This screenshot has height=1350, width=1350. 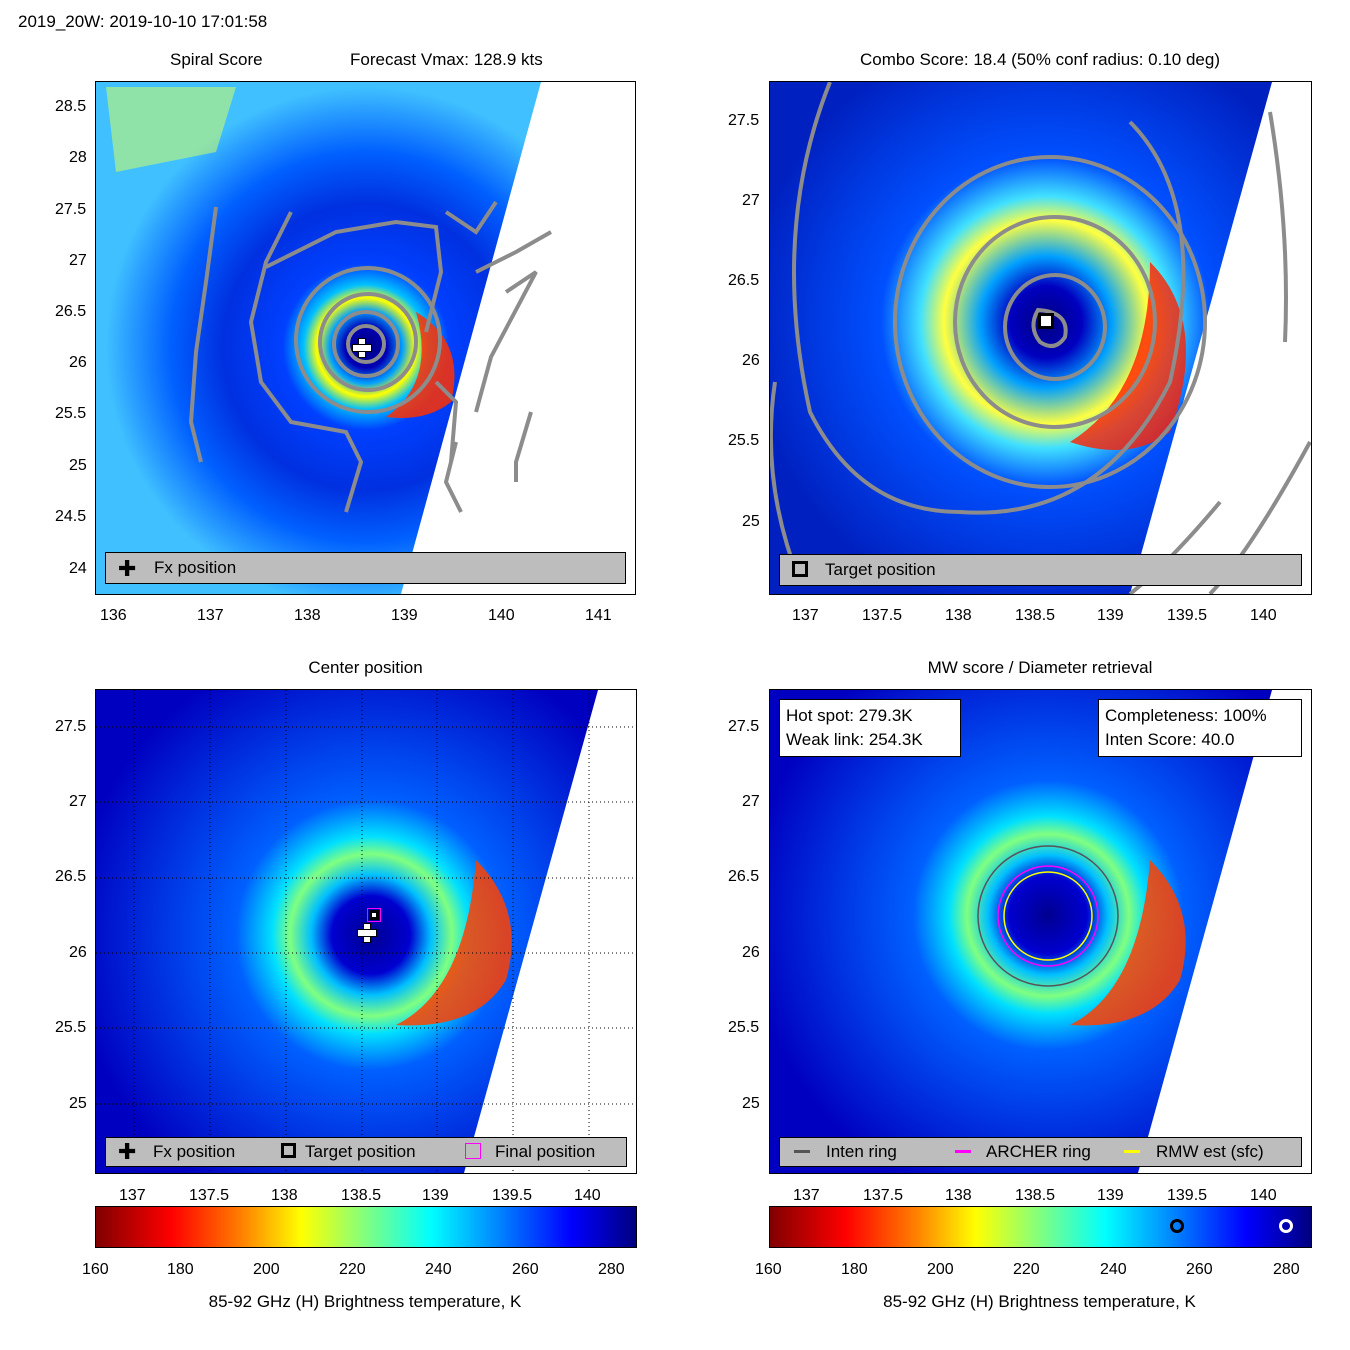 What do you see at coordinates (1040, 1227) in the screenshot?
I see `colorbar-right` at bounding box center [1040, 1227].